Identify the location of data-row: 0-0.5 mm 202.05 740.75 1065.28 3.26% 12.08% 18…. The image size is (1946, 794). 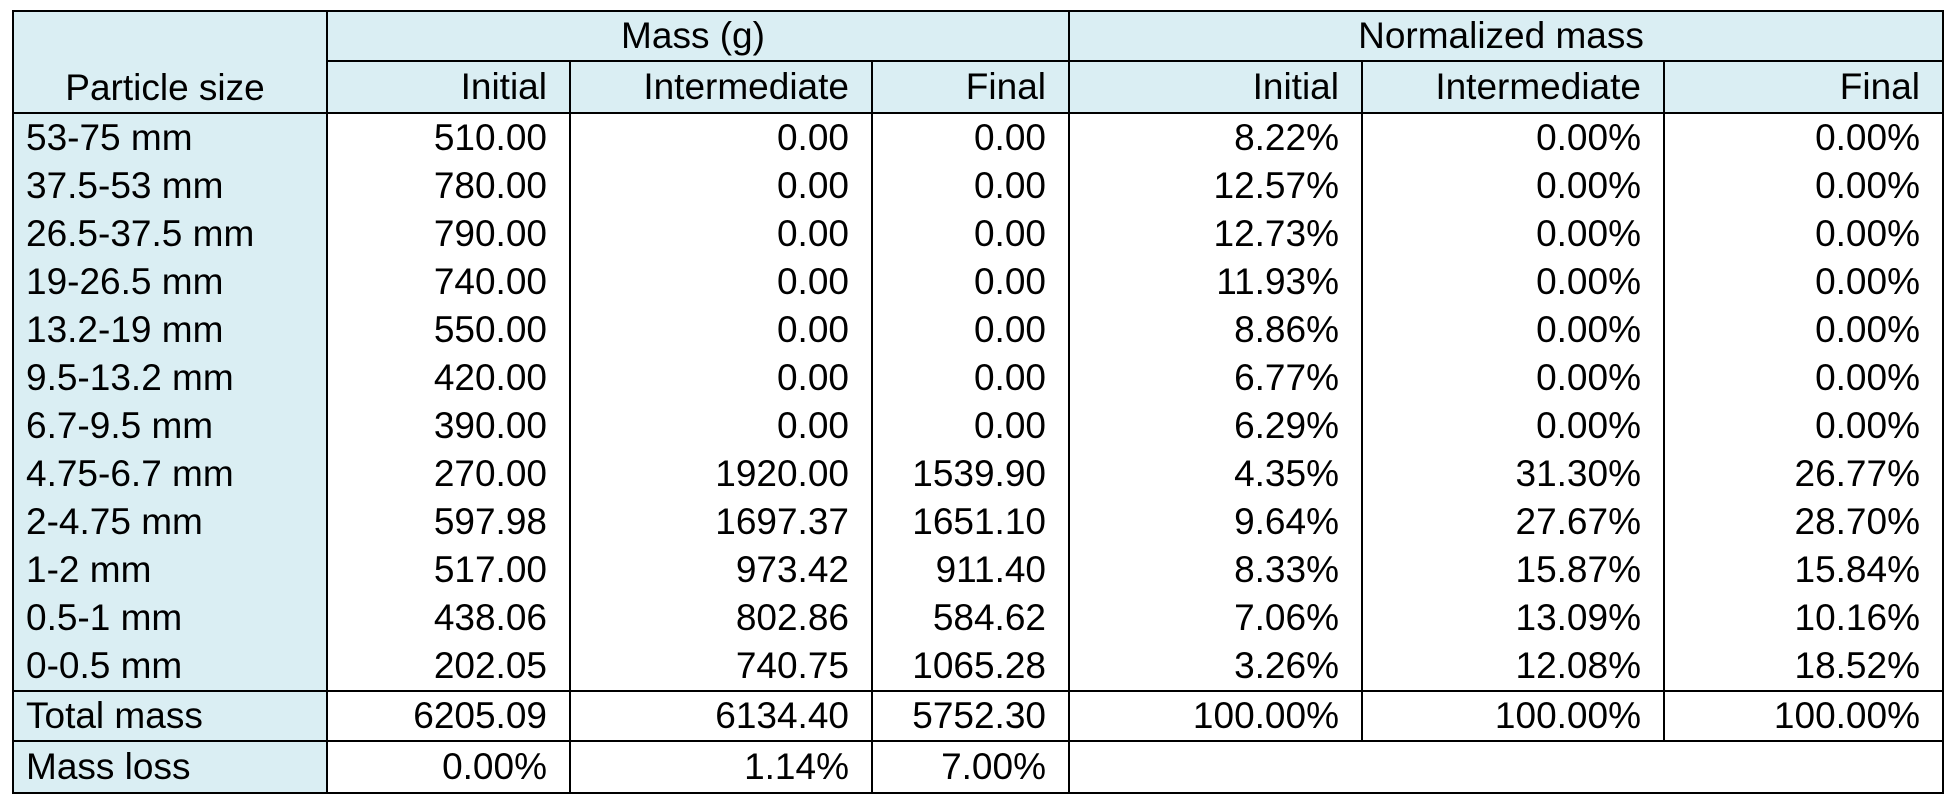
(978, 666).